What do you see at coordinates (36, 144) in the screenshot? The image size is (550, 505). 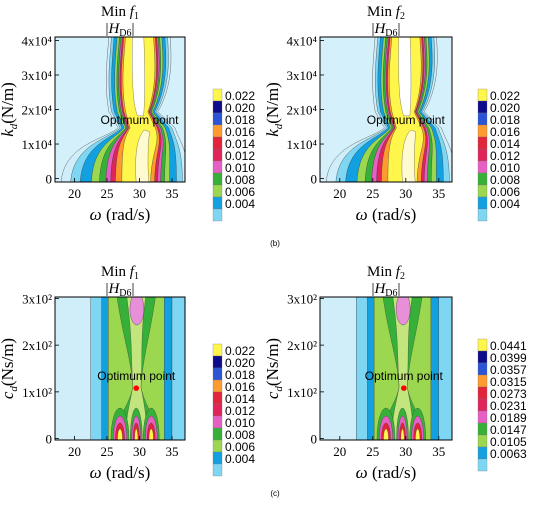 I see `y-tick-label: 1x10⁴` at bounding box center [36, 144].